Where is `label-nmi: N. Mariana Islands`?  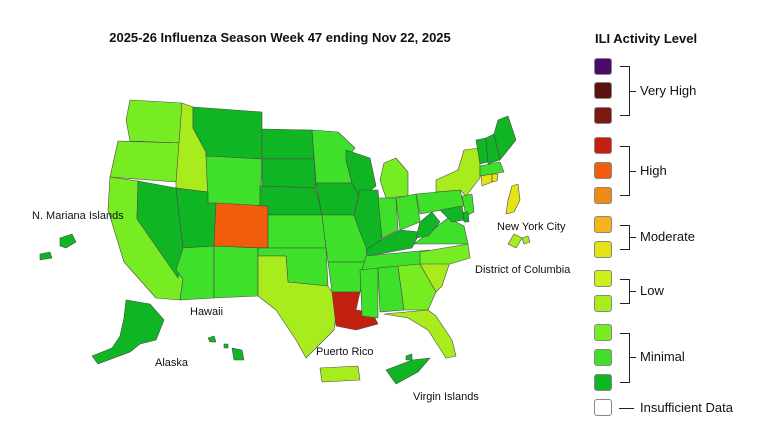 label-nmi: N. Mariana Islands is located at coordinates (78, 216).